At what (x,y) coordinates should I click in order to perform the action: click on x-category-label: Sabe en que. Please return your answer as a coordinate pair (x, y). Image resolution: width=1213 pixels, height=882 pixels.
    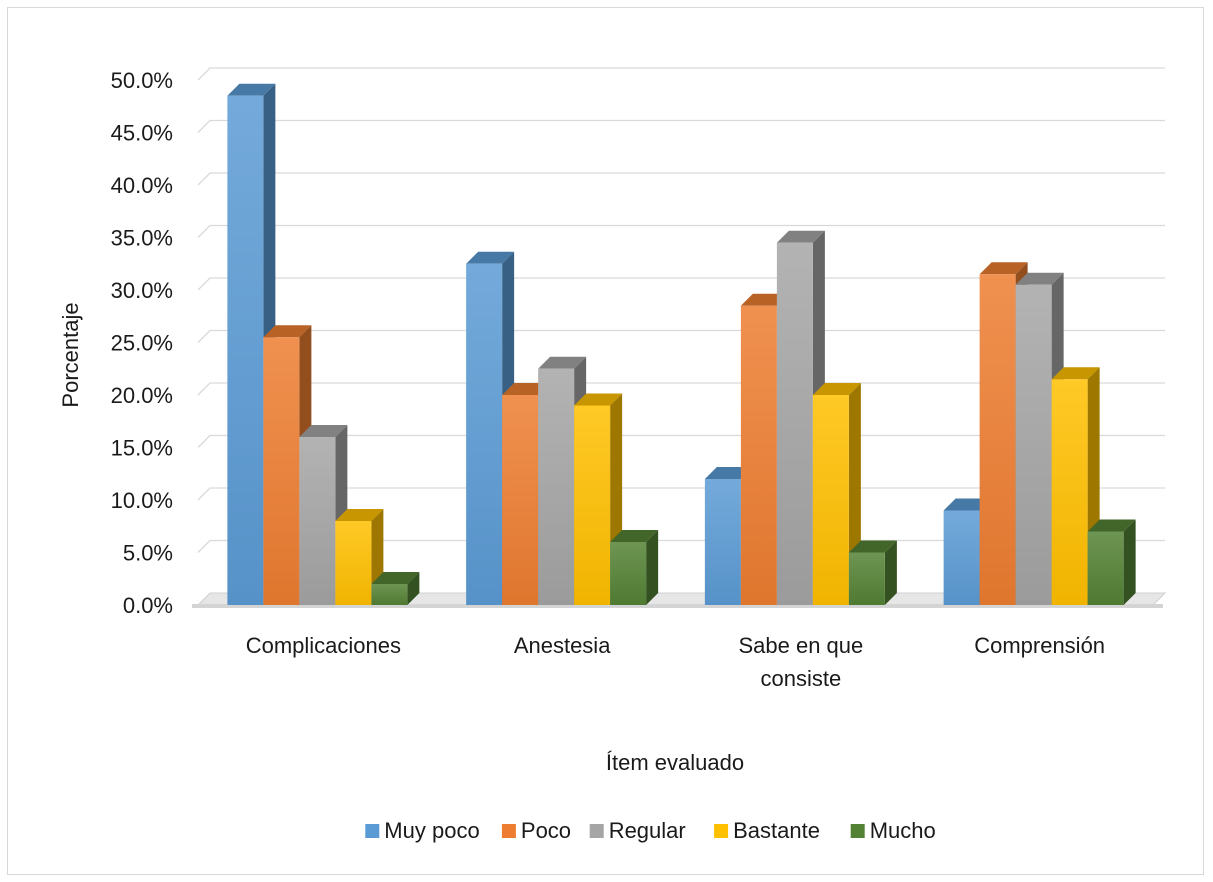
    Looking at the image, I should click on (800, 645).